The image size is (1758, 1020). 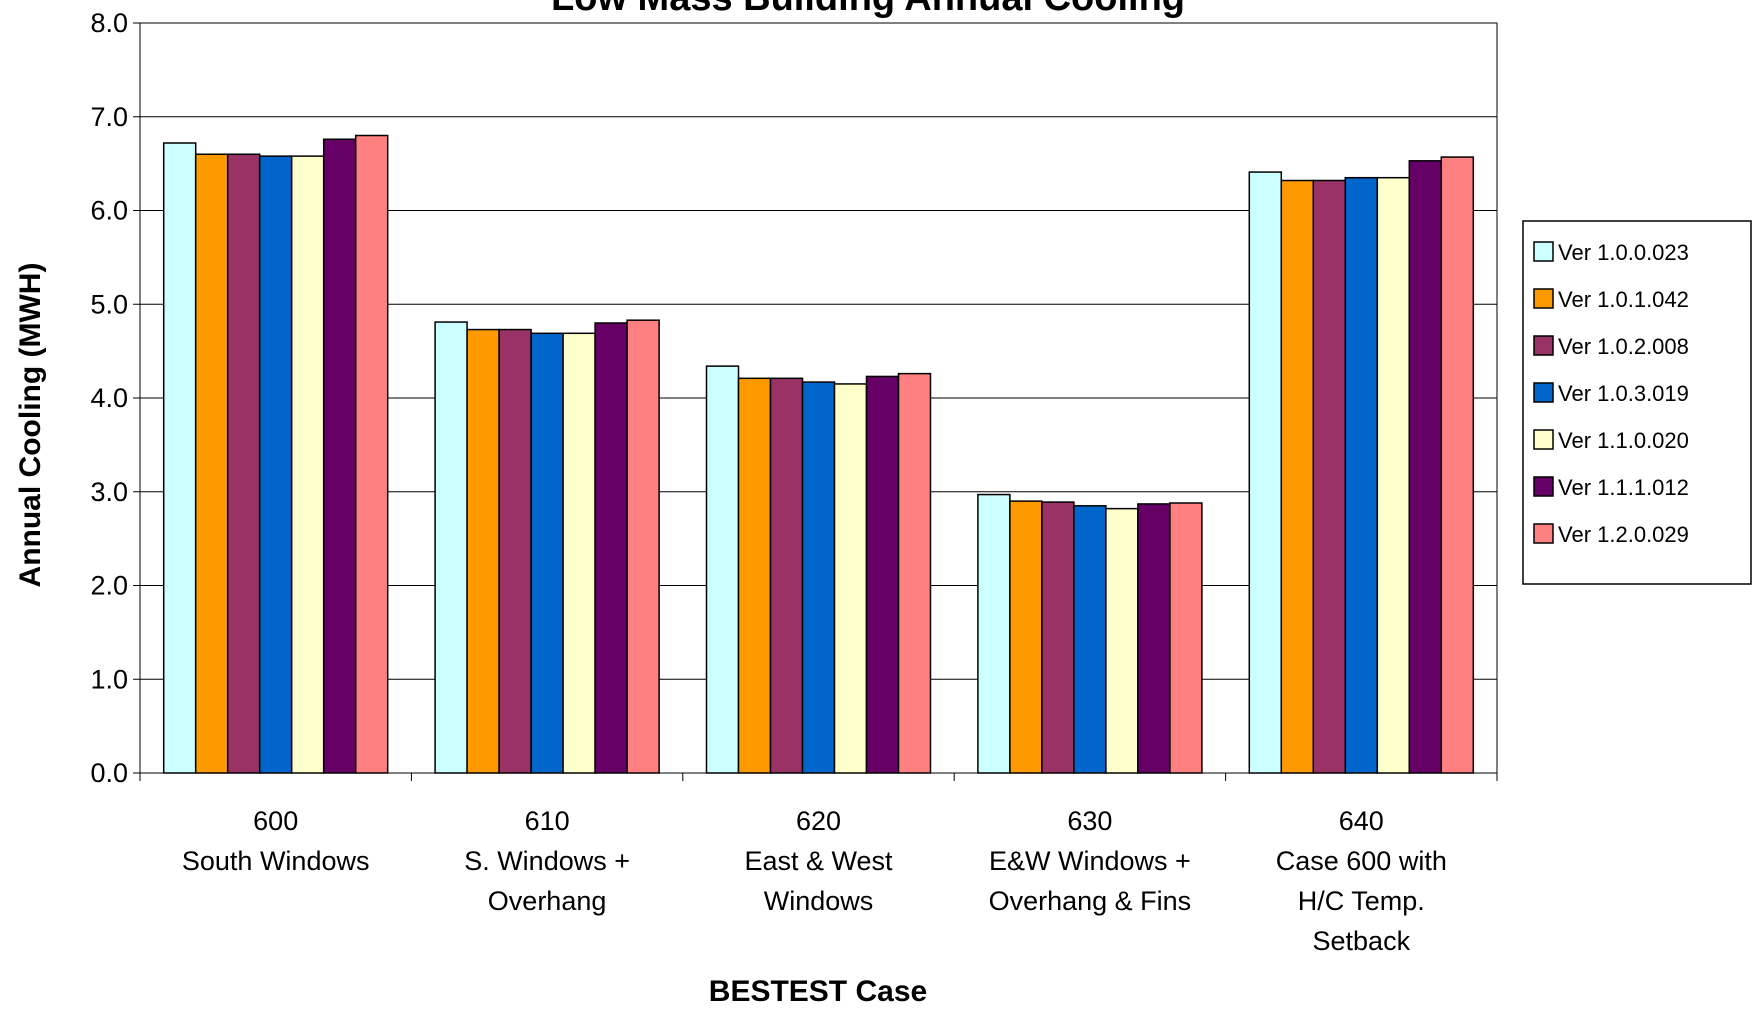 What do you see at coordinates (1623, 440) in the screenshot?
I see `legend-entry: Ver 1.1.0.020` at bounding box center [1623, 440].